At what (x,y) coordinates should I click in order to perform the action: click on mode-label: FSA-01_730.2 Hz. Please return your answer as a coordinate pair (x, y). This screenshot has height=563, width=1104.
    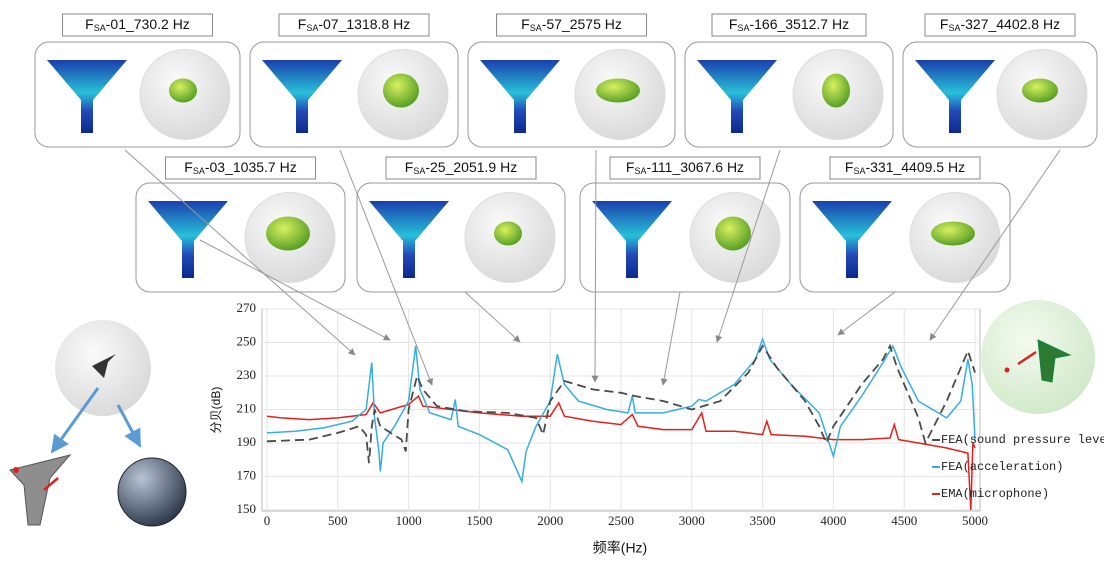
    Looking at the image, I should click on (137, 25).